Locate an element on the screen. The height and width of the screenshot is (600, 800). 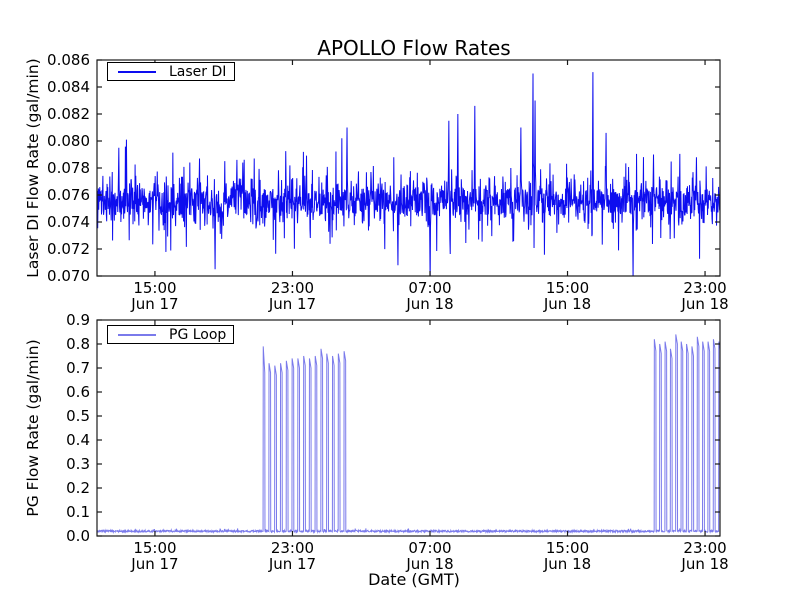
legend-pg-loop: PG Loop is located at coordinates (170, 334).